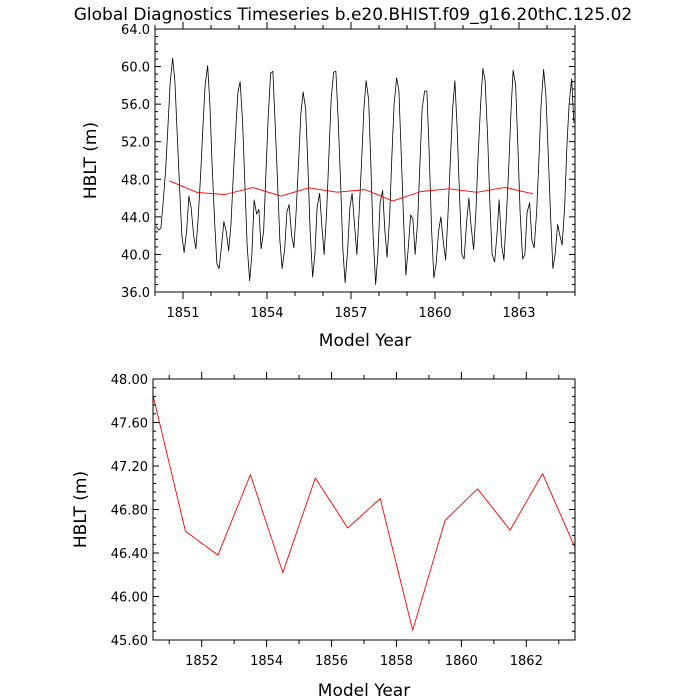 This screenshot has height=700, width=700. Describe the element at coordinates (201, 661) in the screenshot. I see `bottom-x-tick-label: 1852` at that location.